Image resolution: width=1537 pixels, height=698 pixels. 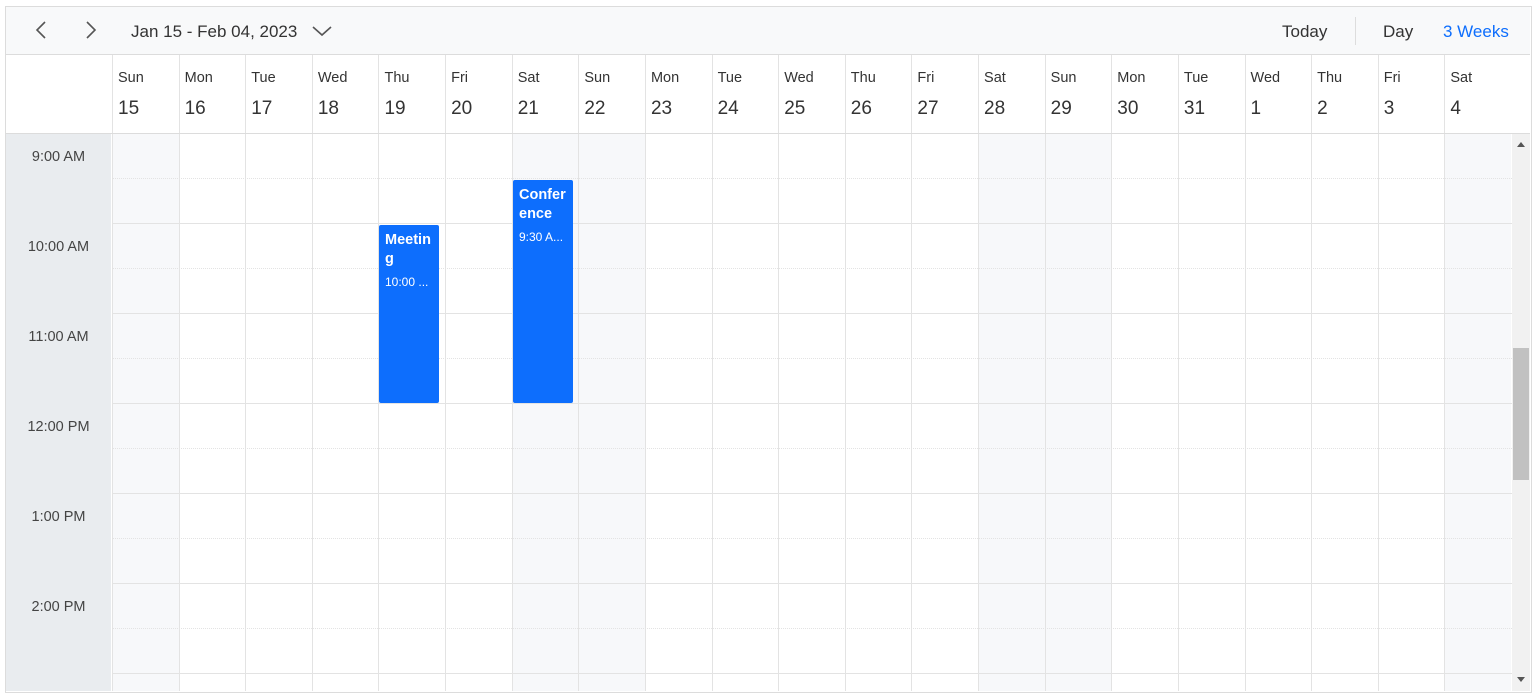 What do you see at coordinates (58, 412) in the screenshot?
I see `time-column` at bounding box center [58, 412].